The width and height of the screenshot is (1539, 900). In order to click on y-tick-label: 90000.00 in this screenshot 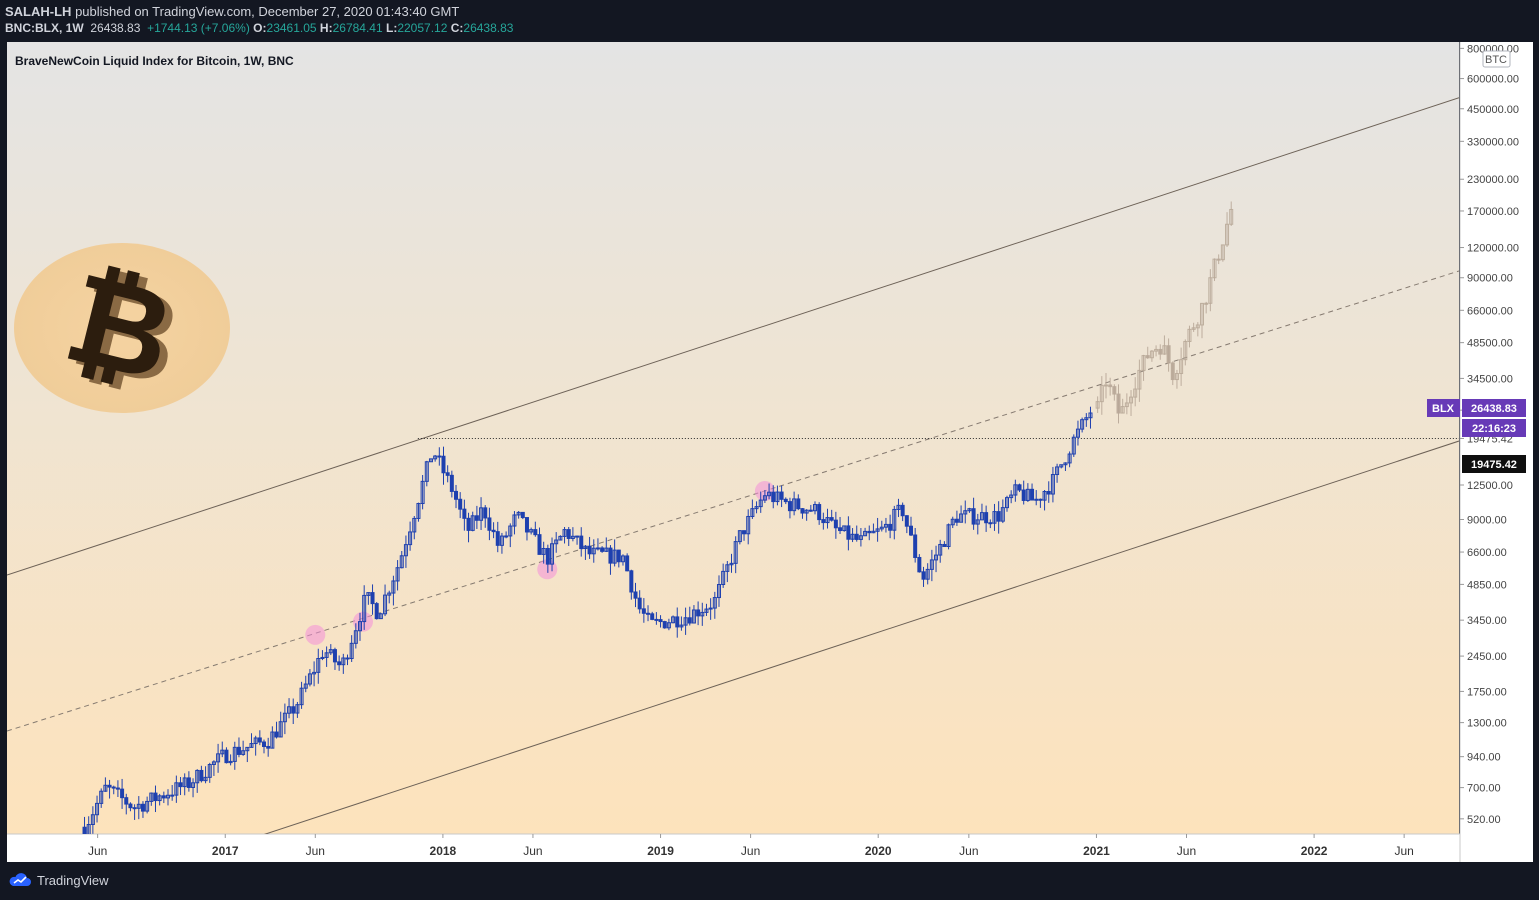, I will do `click(1490, 279)`.